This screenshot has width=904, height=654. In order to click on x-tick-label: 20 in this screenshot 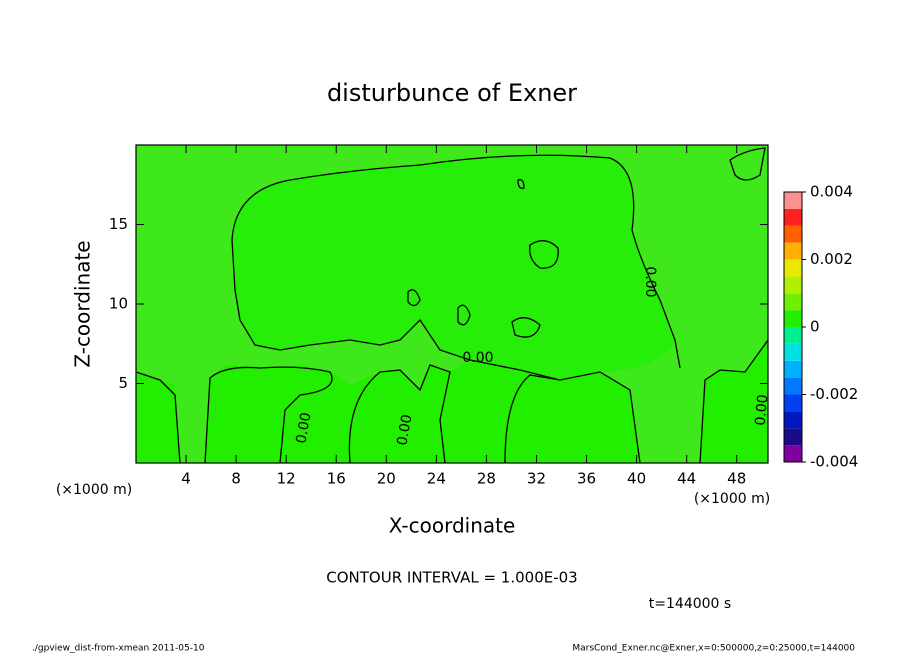, I will do `click(386, 479)`.